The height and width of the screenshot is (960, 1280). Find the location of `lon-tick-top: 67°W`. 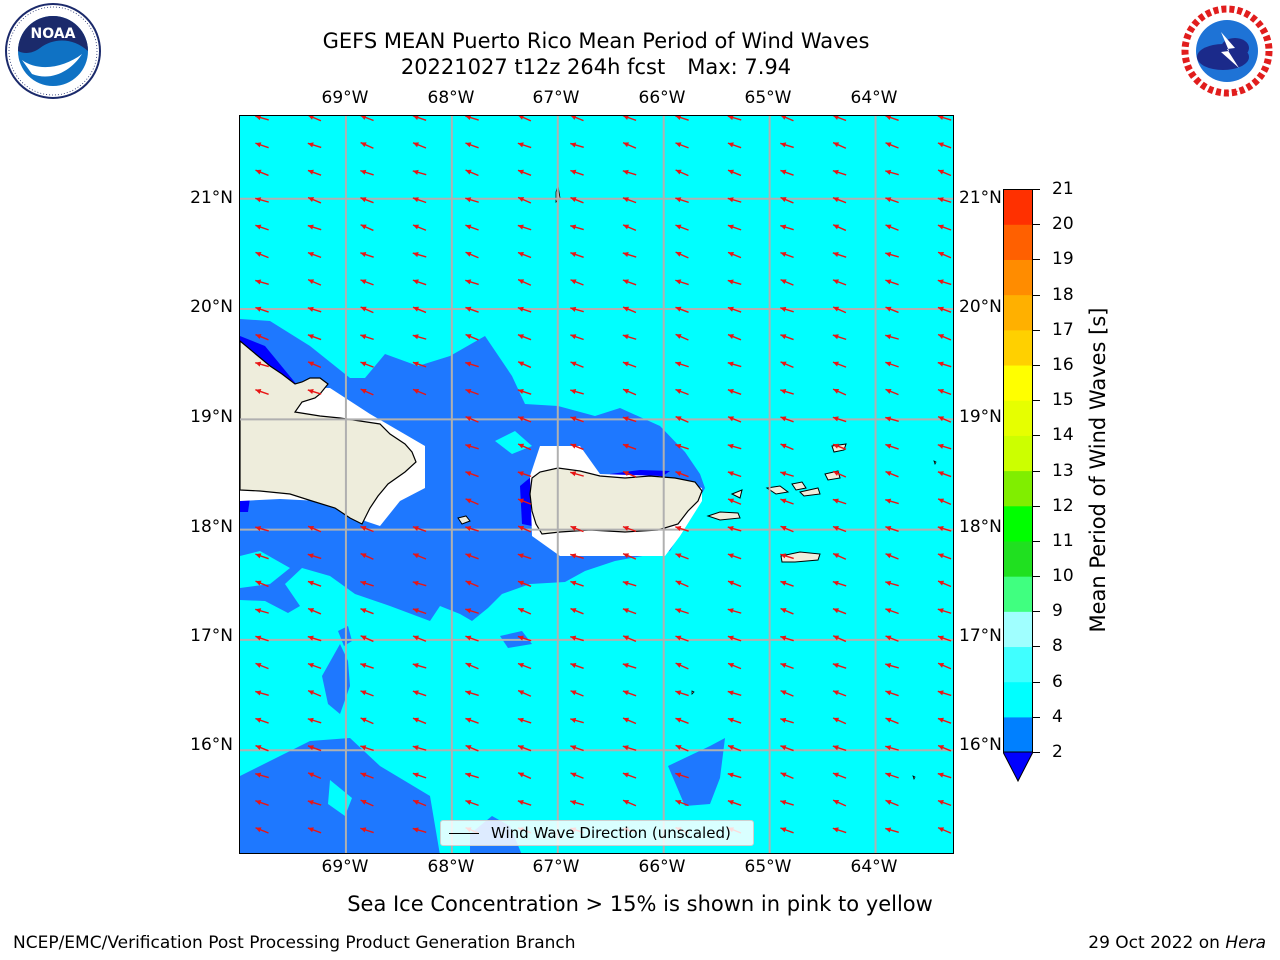

lon-tick-top: 67°W is located at coordinates (556, 98).